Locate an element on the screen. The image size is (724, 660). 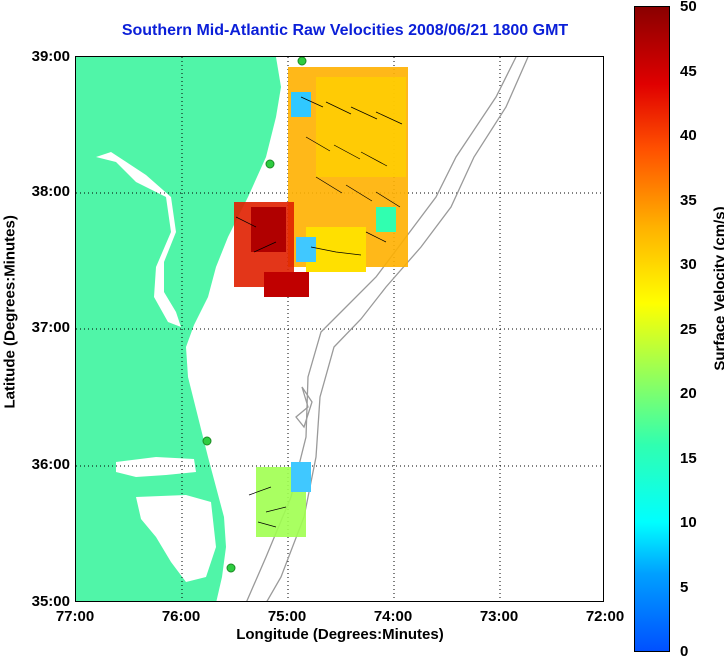
x-tick: 73:00 is located at coordinates (499, 616).